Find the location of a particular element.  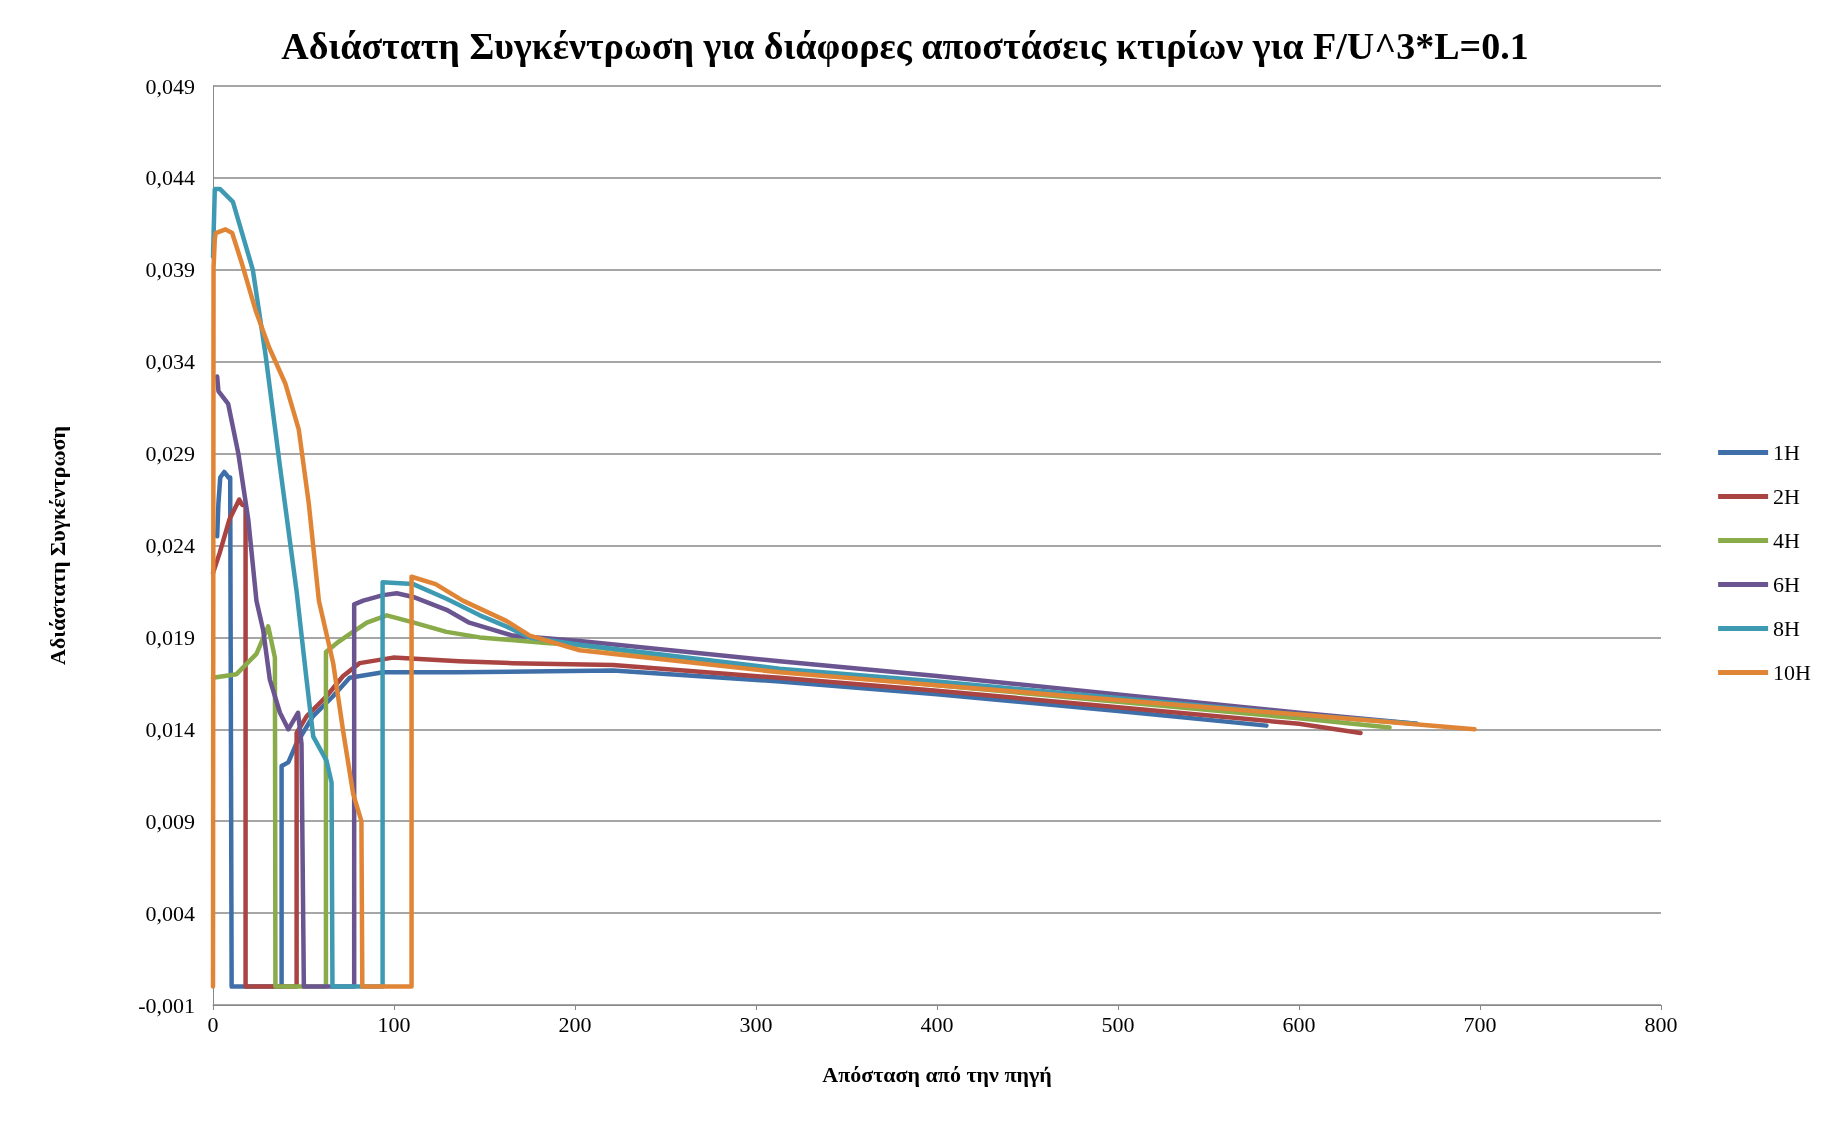

x-tick-label: 600 is located at coordinates (1299, 1024).